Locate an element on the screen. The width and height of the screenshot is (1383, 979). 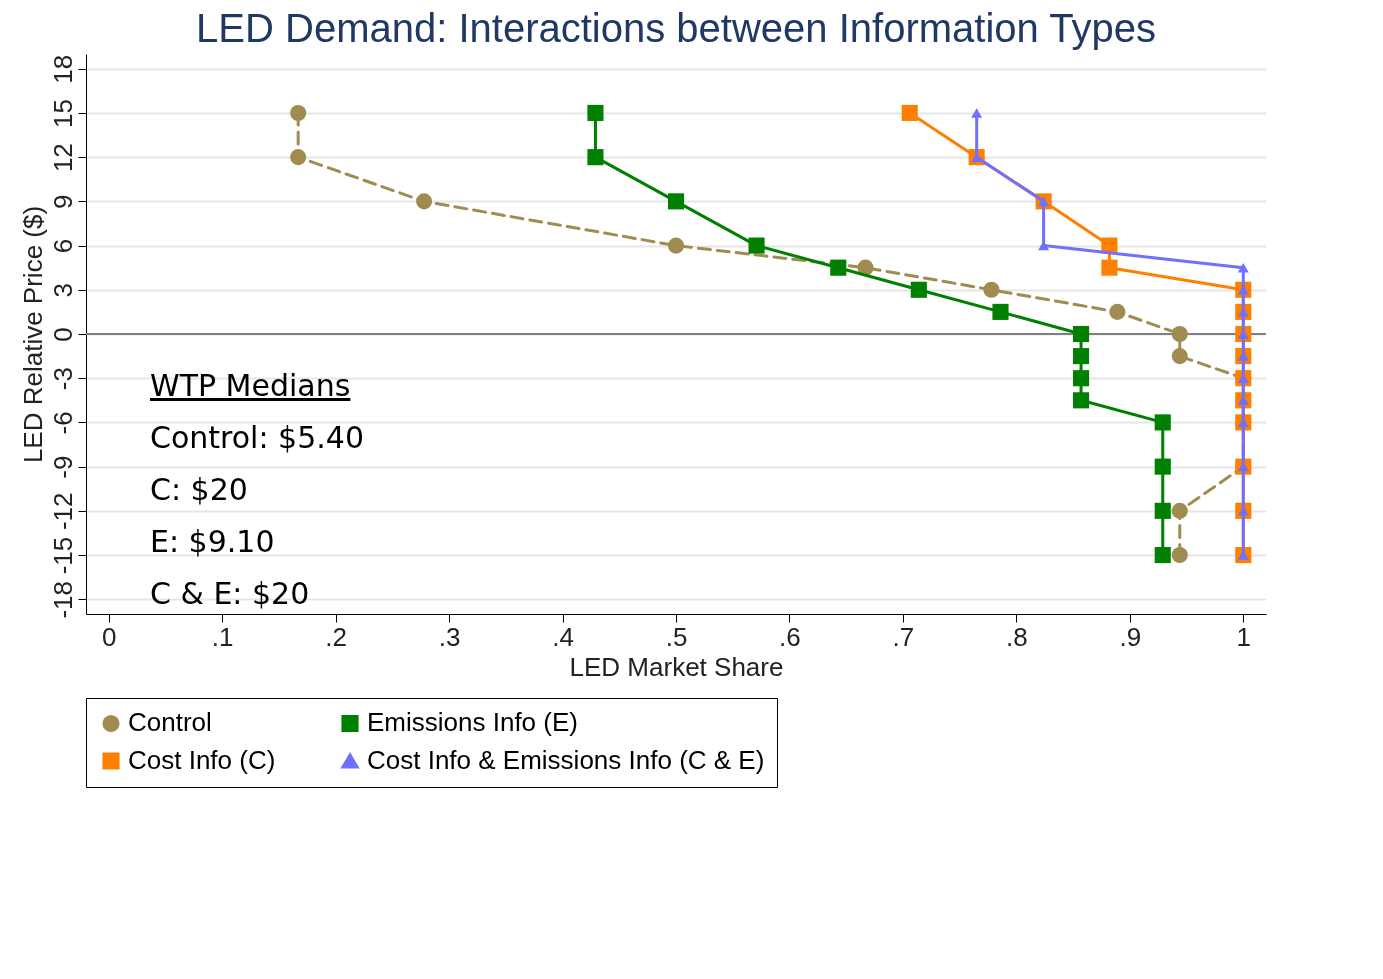
y-tick-label: 3 is located at coordinates (62, 290).